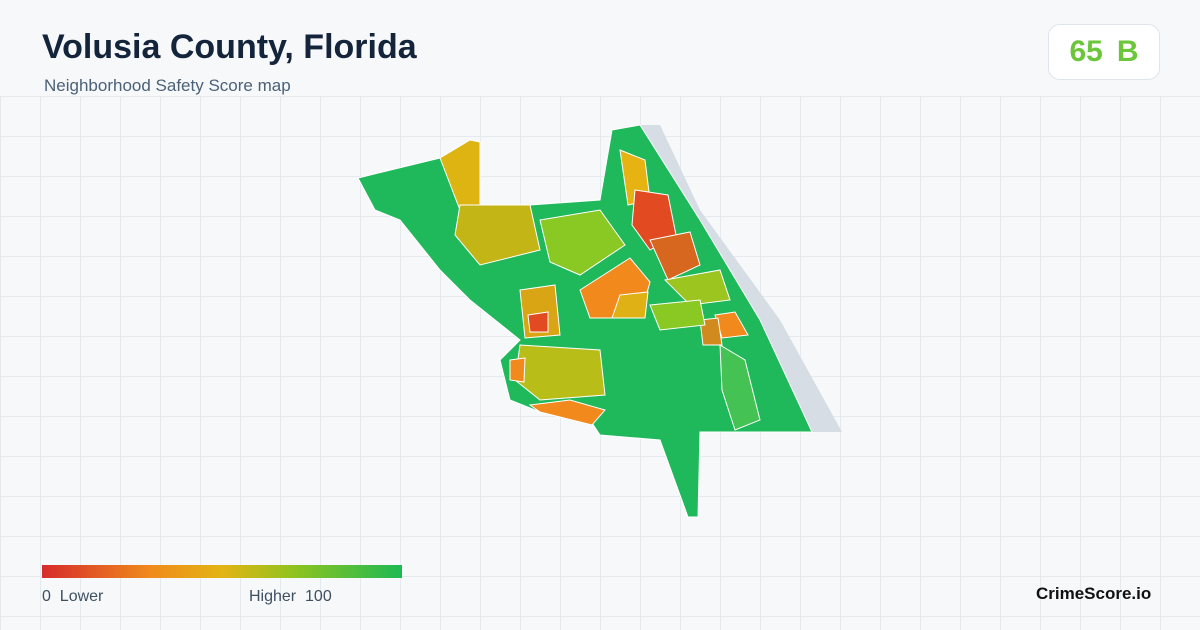  I want to click on legend-min: 0, so click(46, 596).